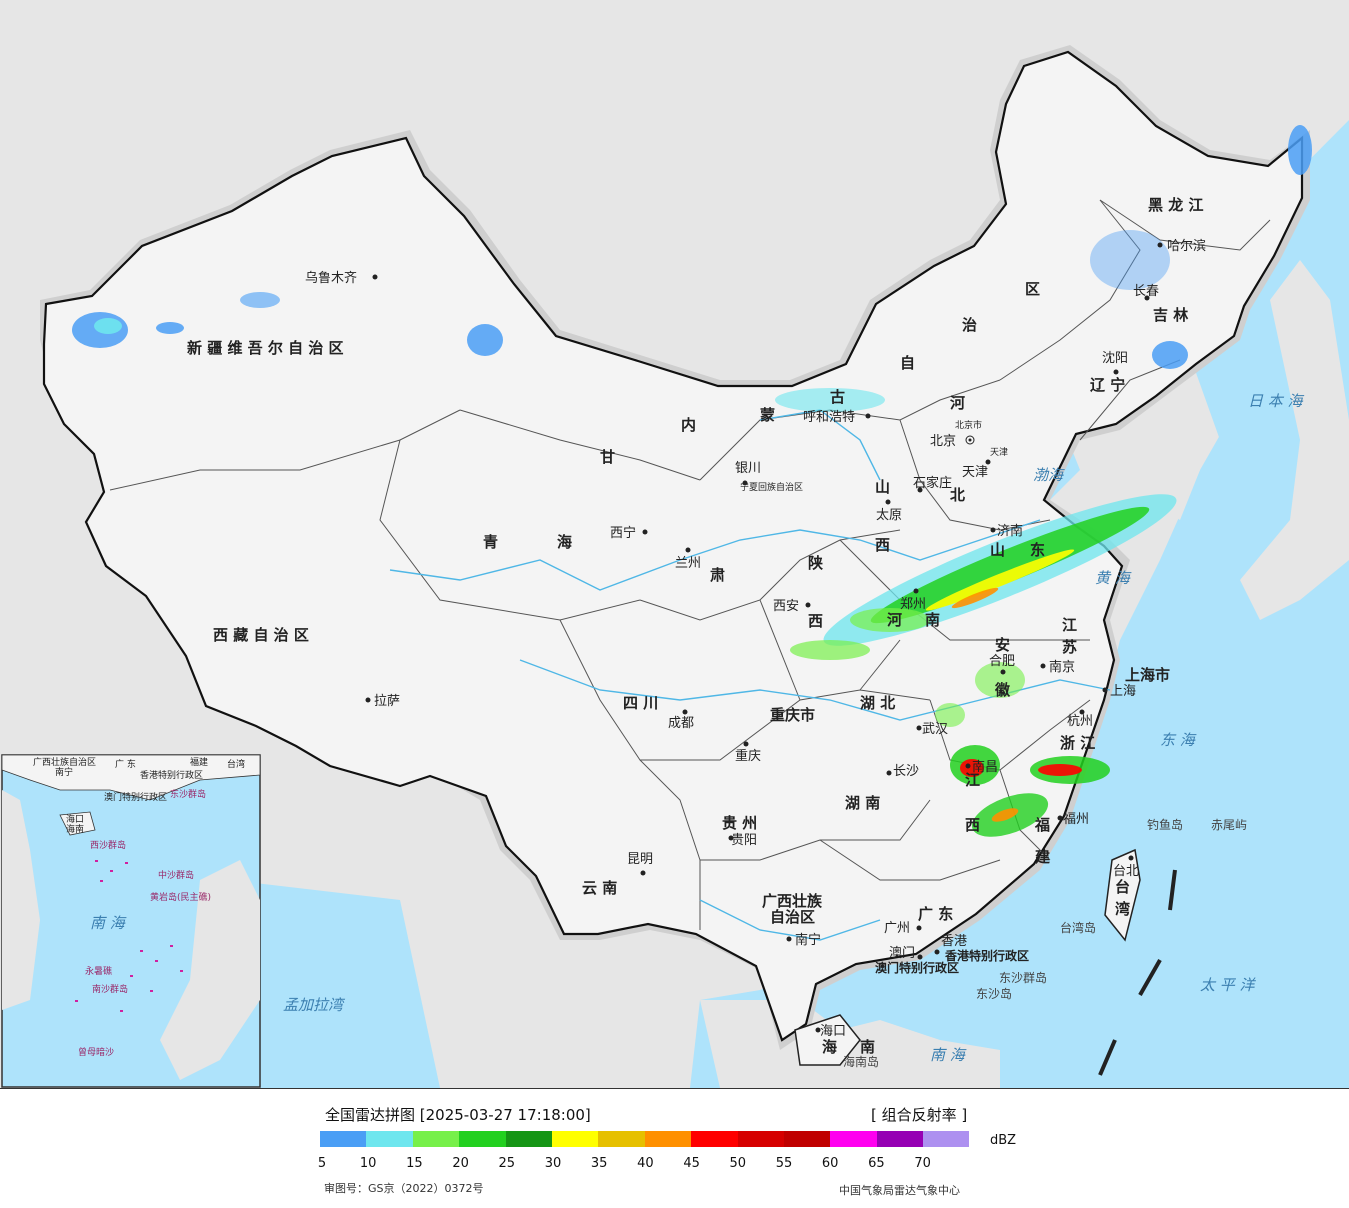 The height and width of the screenshot is (1208, 1349). I want to click on sea-label-taipingyang: 太 平 洋, so click(1228, 985).